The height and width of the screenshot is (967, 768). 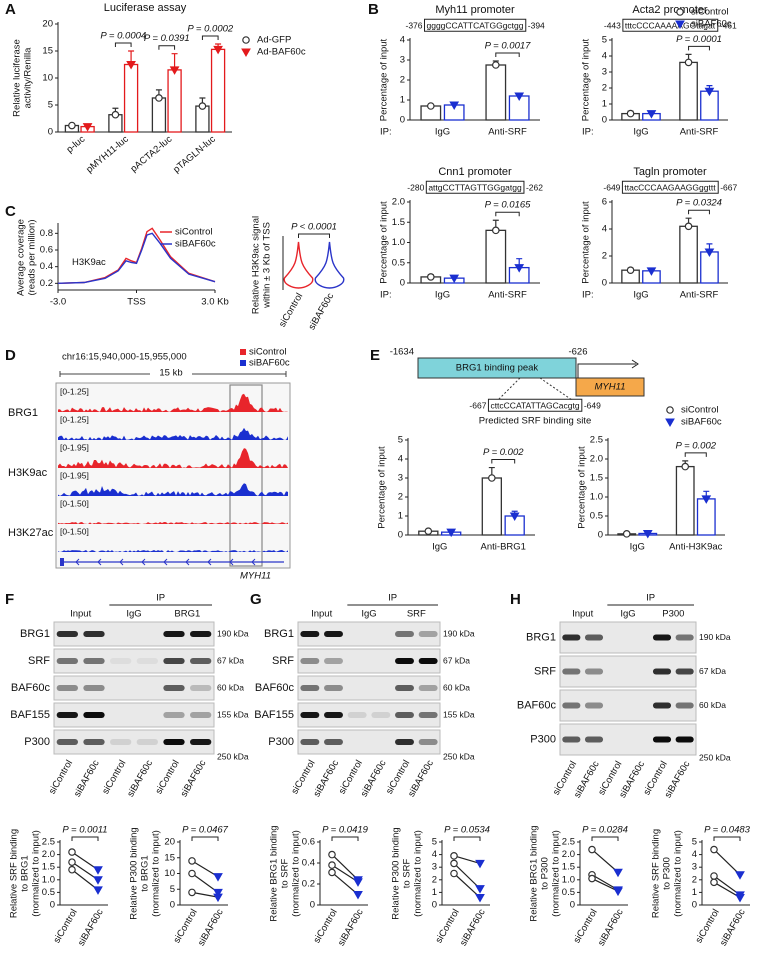 What do you see at coordinates (588, 132) in the screenshot?
I see `x-prefix: IP:` at bounding box center [588, 132].